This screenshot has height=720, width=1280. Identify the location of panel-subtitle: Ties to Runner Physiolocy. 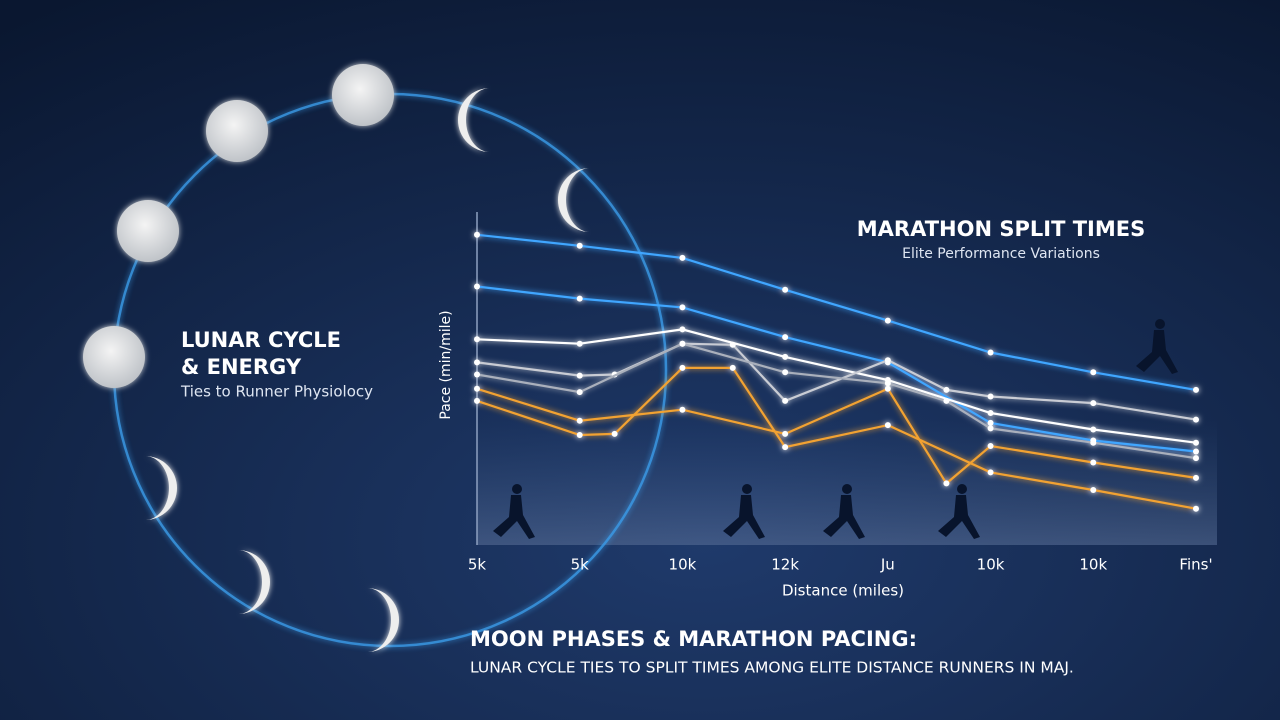
(276, 392).